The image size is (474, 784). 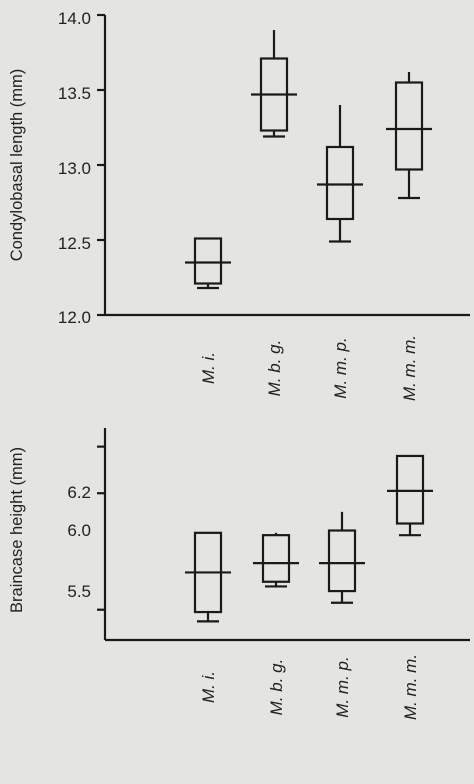 I want to click on y-tick-label: 12.0, so click(x=74, y=317).